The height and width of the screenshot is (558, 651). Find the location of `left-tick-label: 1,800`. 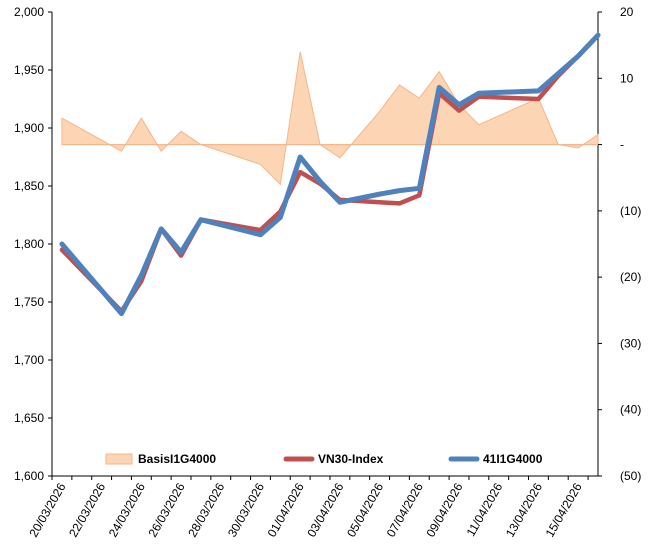

left-tick-label: 1,800 is located at coordinates (29, 244).